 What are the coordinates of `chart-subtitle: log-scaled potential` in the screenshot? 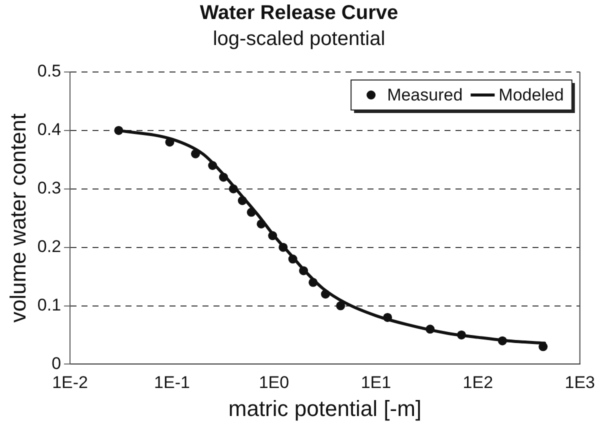 It's located at (299, 39).